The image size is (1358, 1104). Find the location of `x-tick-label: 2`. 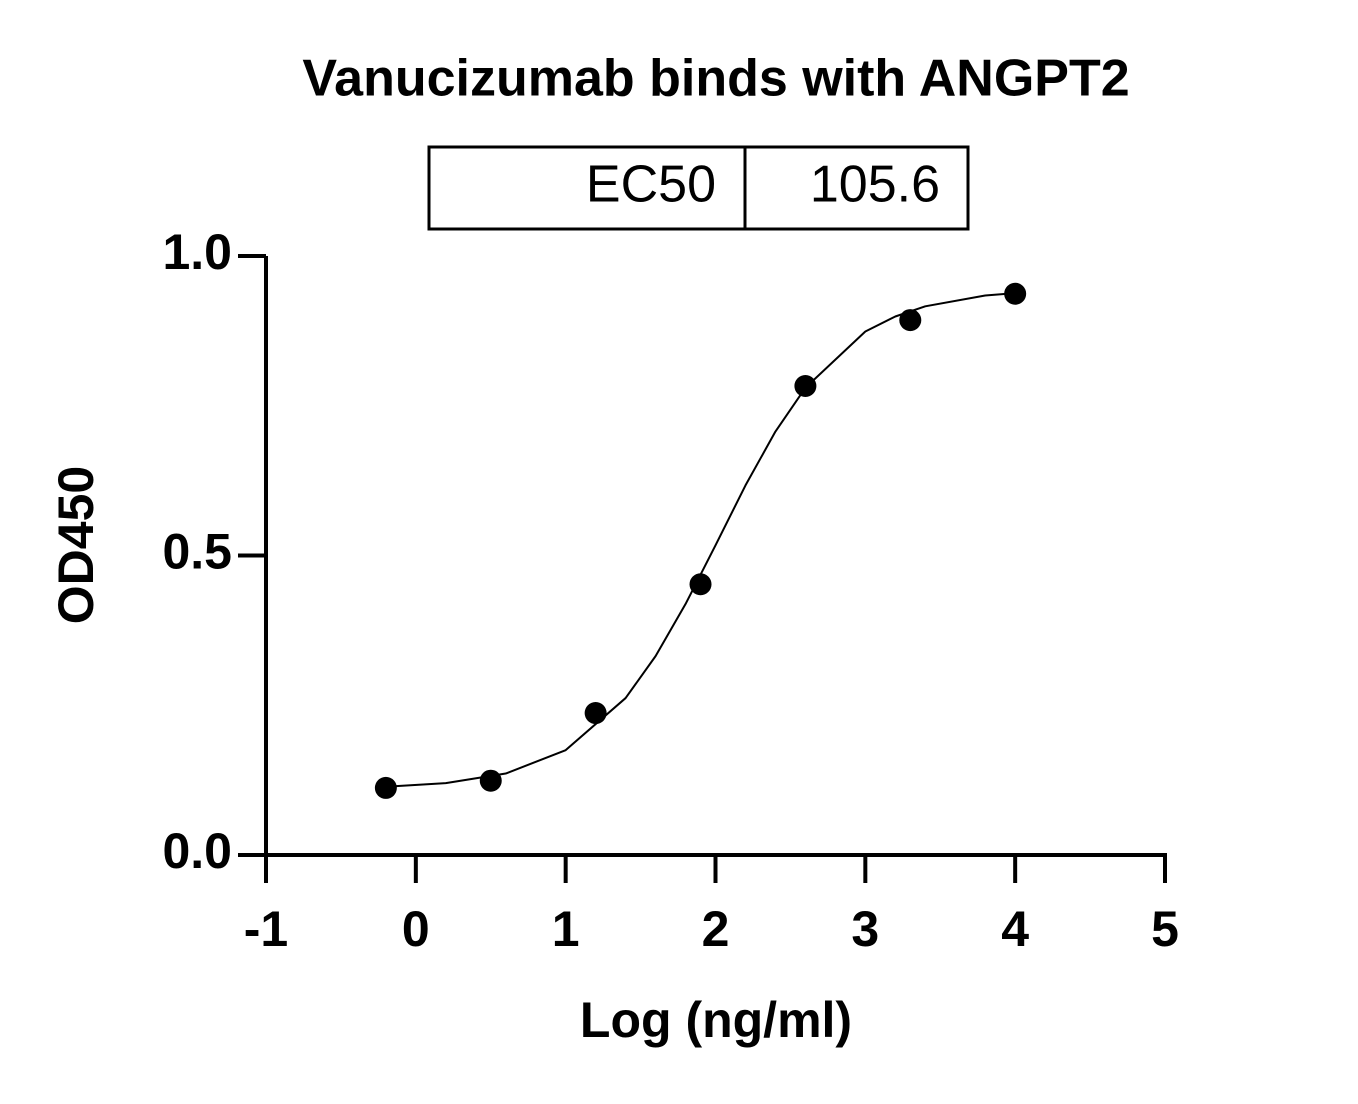

x-tick-label: 2 is located at coordinates (716, 929).